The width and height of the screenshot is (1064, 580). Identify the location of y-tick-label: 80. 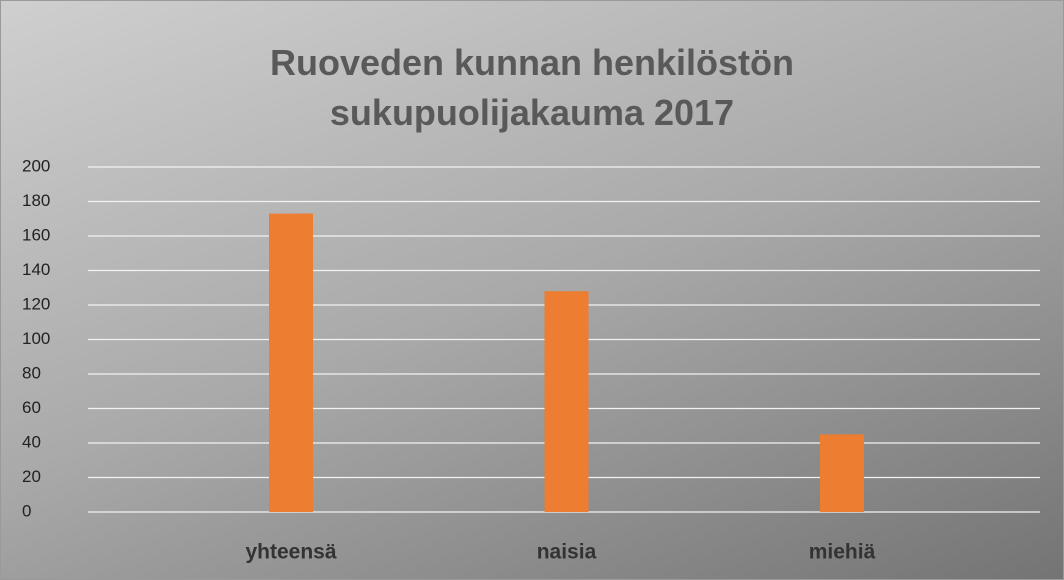
(31, 372).